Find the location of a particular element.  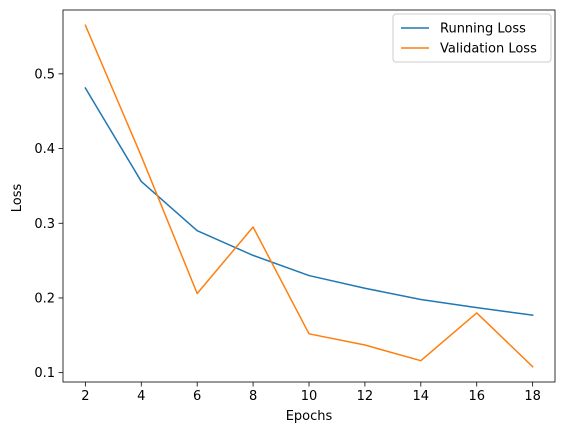

legend-label-validation-loss: Validation Loss is located at coordinates (488, 49).